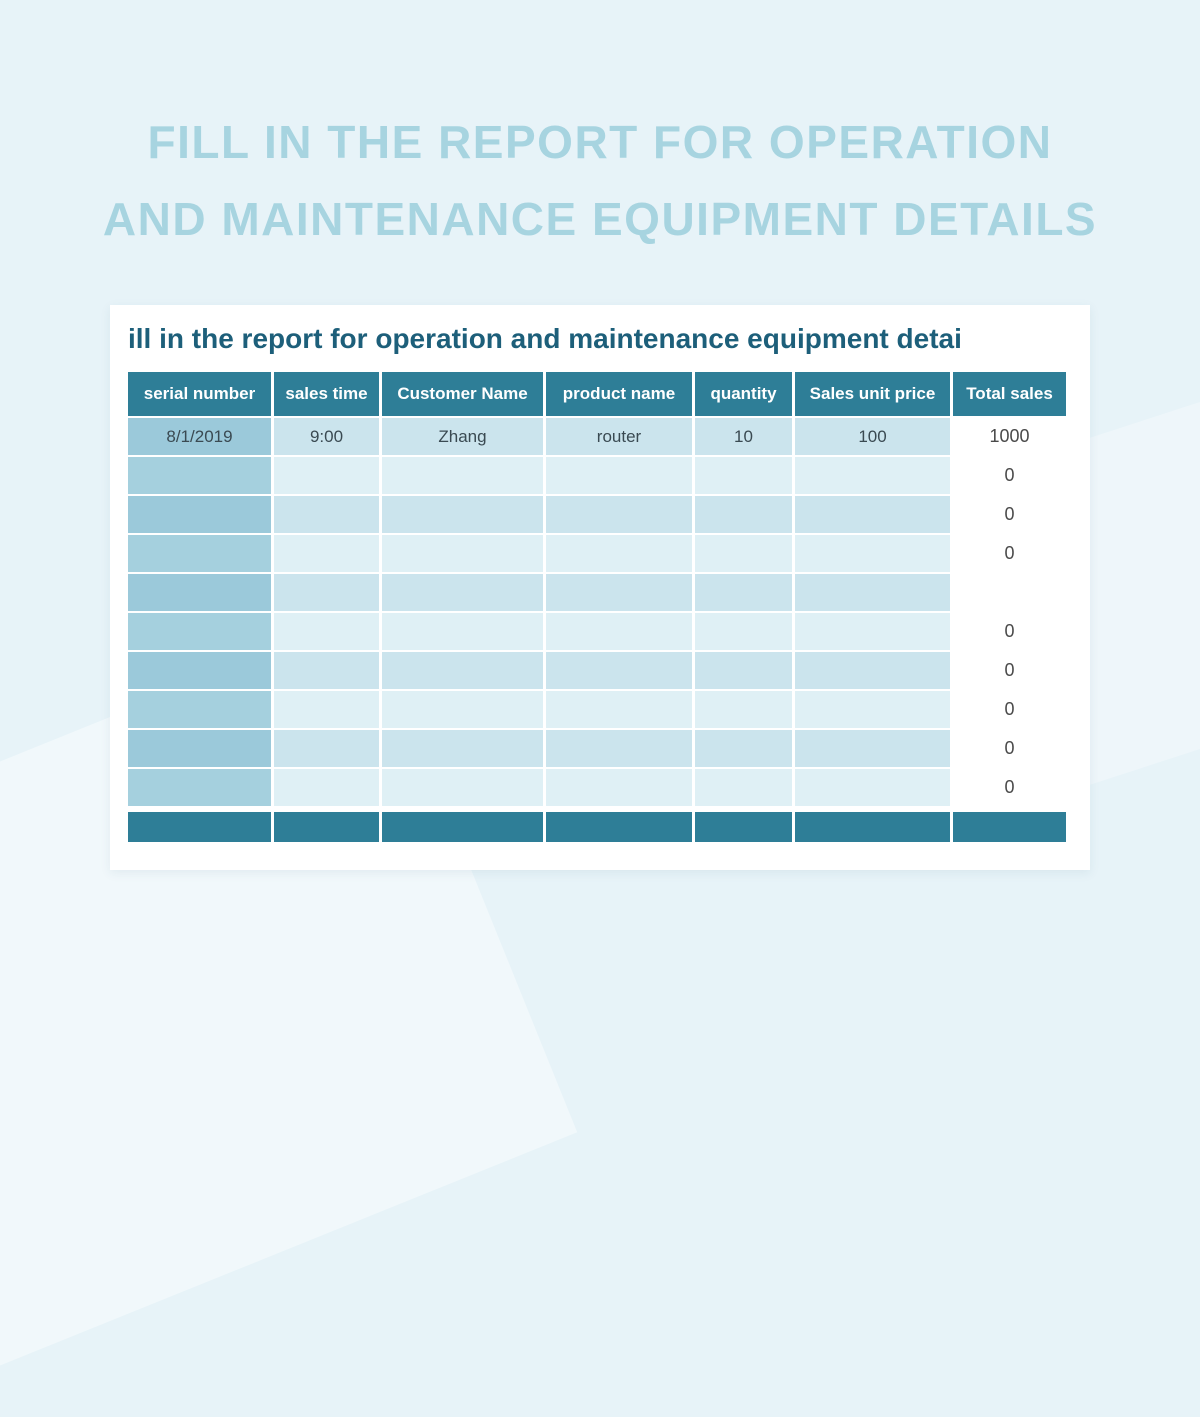 The width and height of the screenshot is (1200, 1417). What do you see at coordinates (872, 475) in the screenshot?
I see `cell-r2-c6` at bounding box center [872, 475].